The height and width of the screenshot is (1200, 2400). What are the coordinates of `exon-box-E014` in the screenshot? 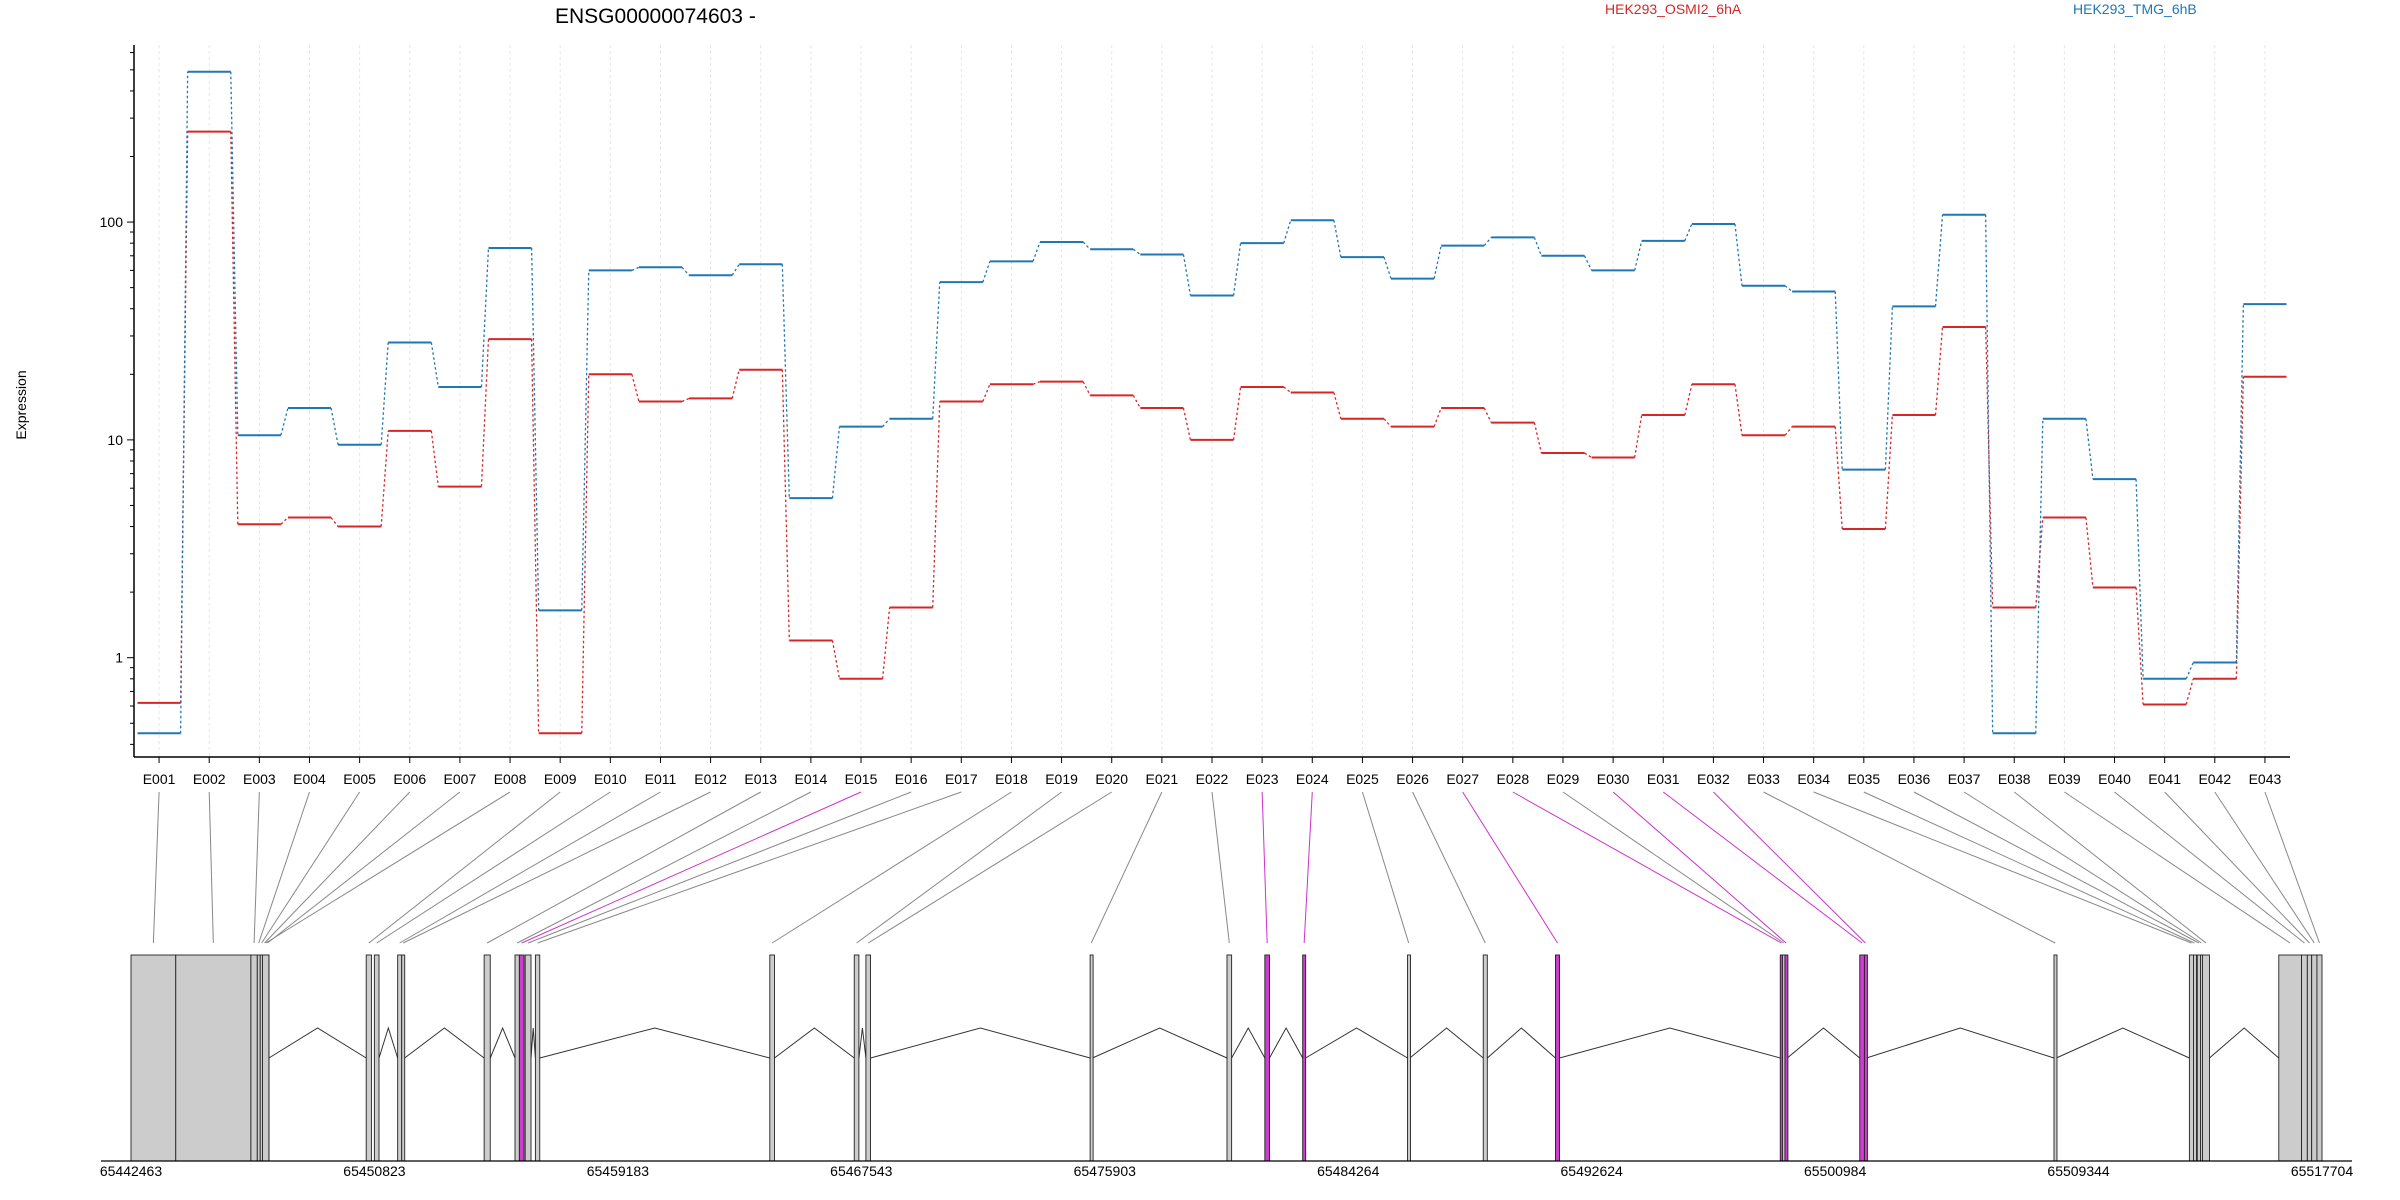 It's located at (517, 1058).